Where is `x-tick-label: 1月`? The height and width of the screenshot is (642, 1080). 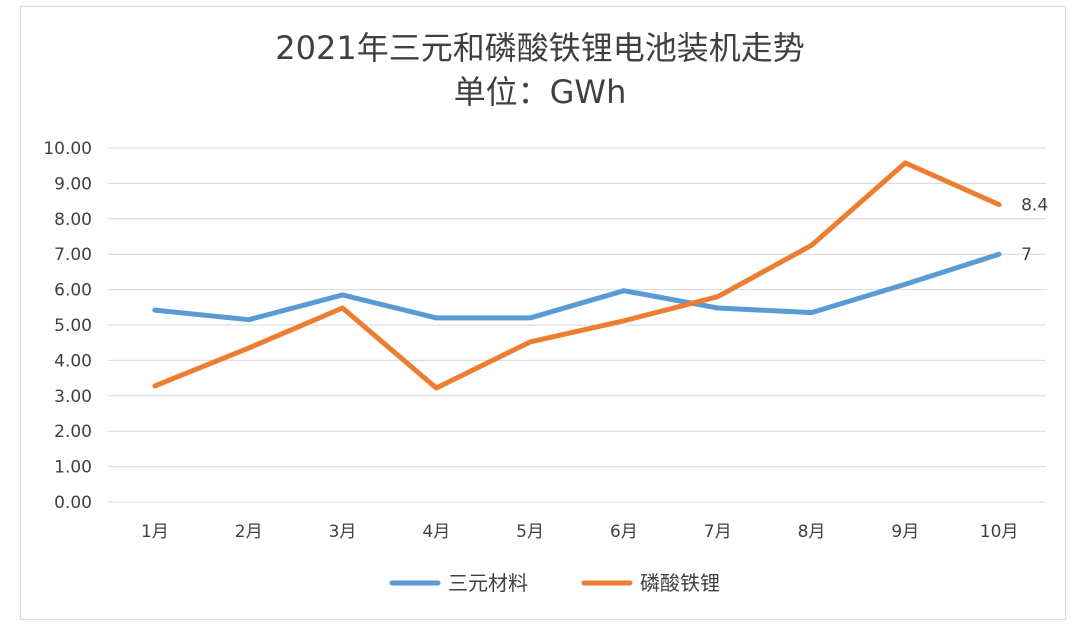
x-tick-label: 1月 is located at coordinates (155, 532).